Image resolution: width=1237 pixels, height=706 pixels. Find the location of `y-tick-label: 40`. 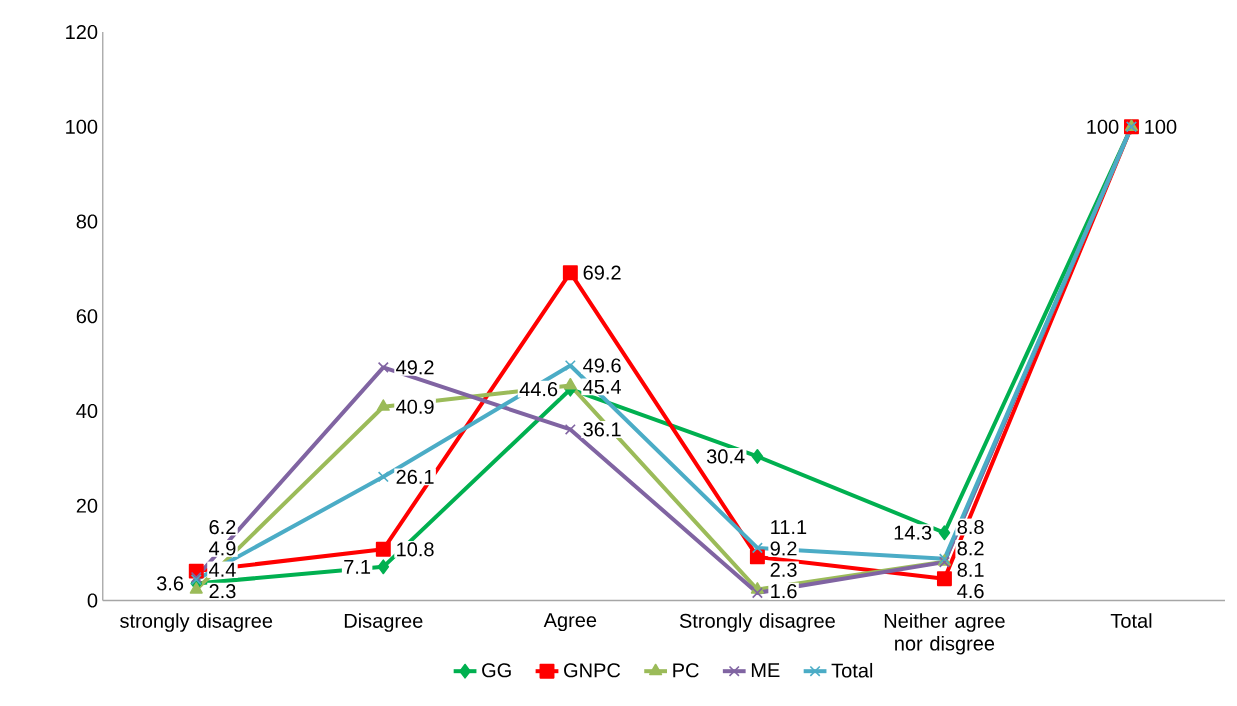

y-tick-label: 40 is located at coordinates (87, 411).